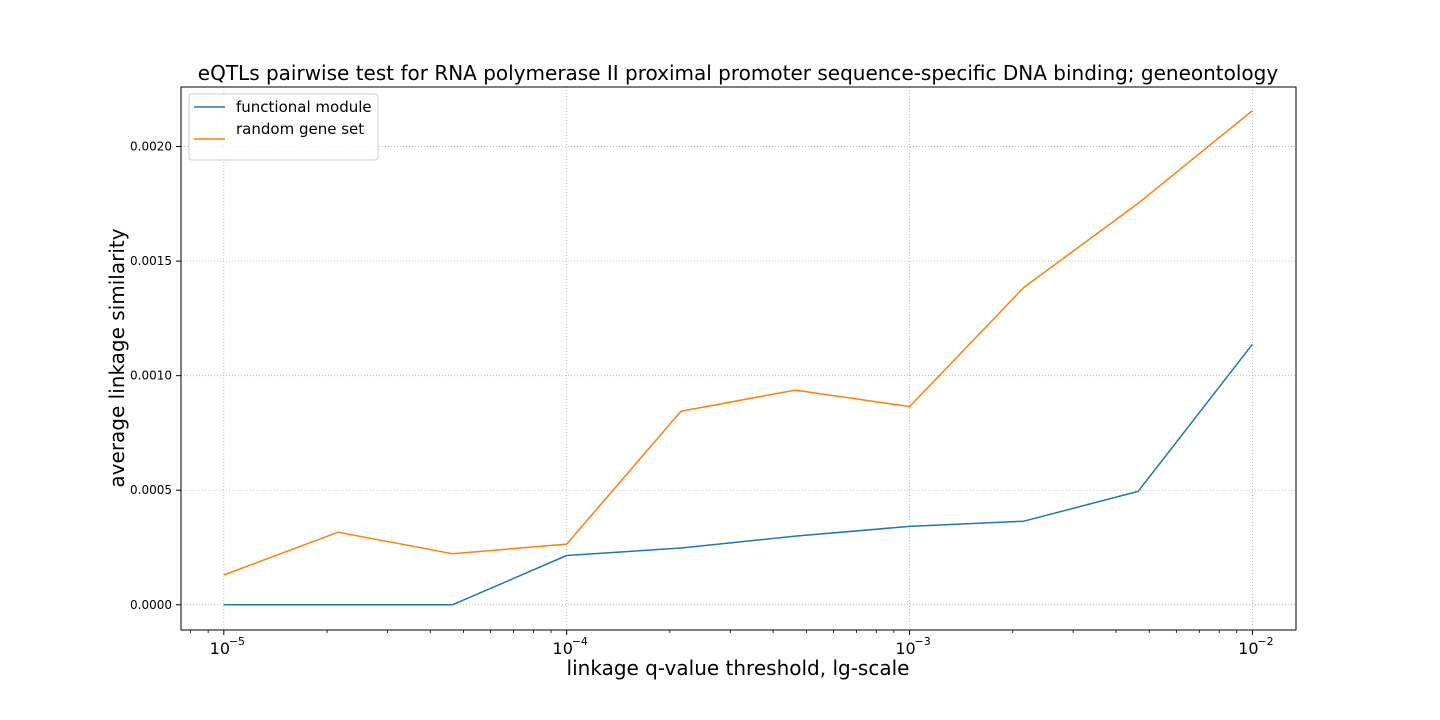  What do you see at coordinates (300, 129) in the screenshot?
I see `legend-label-random-gene-set: random gene set` at bounding box center [300, 129].